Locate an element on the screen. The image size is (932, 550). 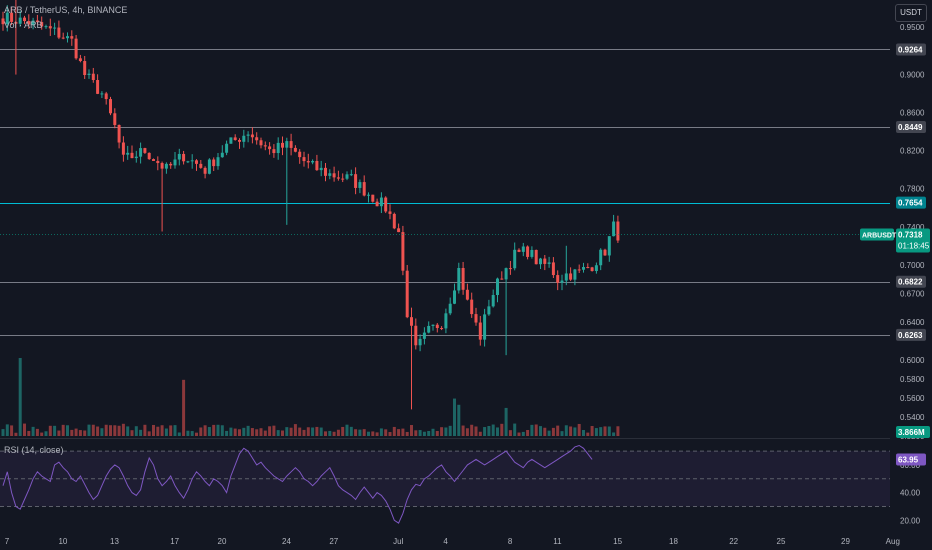
time-axis: 7 10 13 17 20 24 27 Jul 4 8 11 15 18 22 25 29 Aug is located at coordinates (452, 541).